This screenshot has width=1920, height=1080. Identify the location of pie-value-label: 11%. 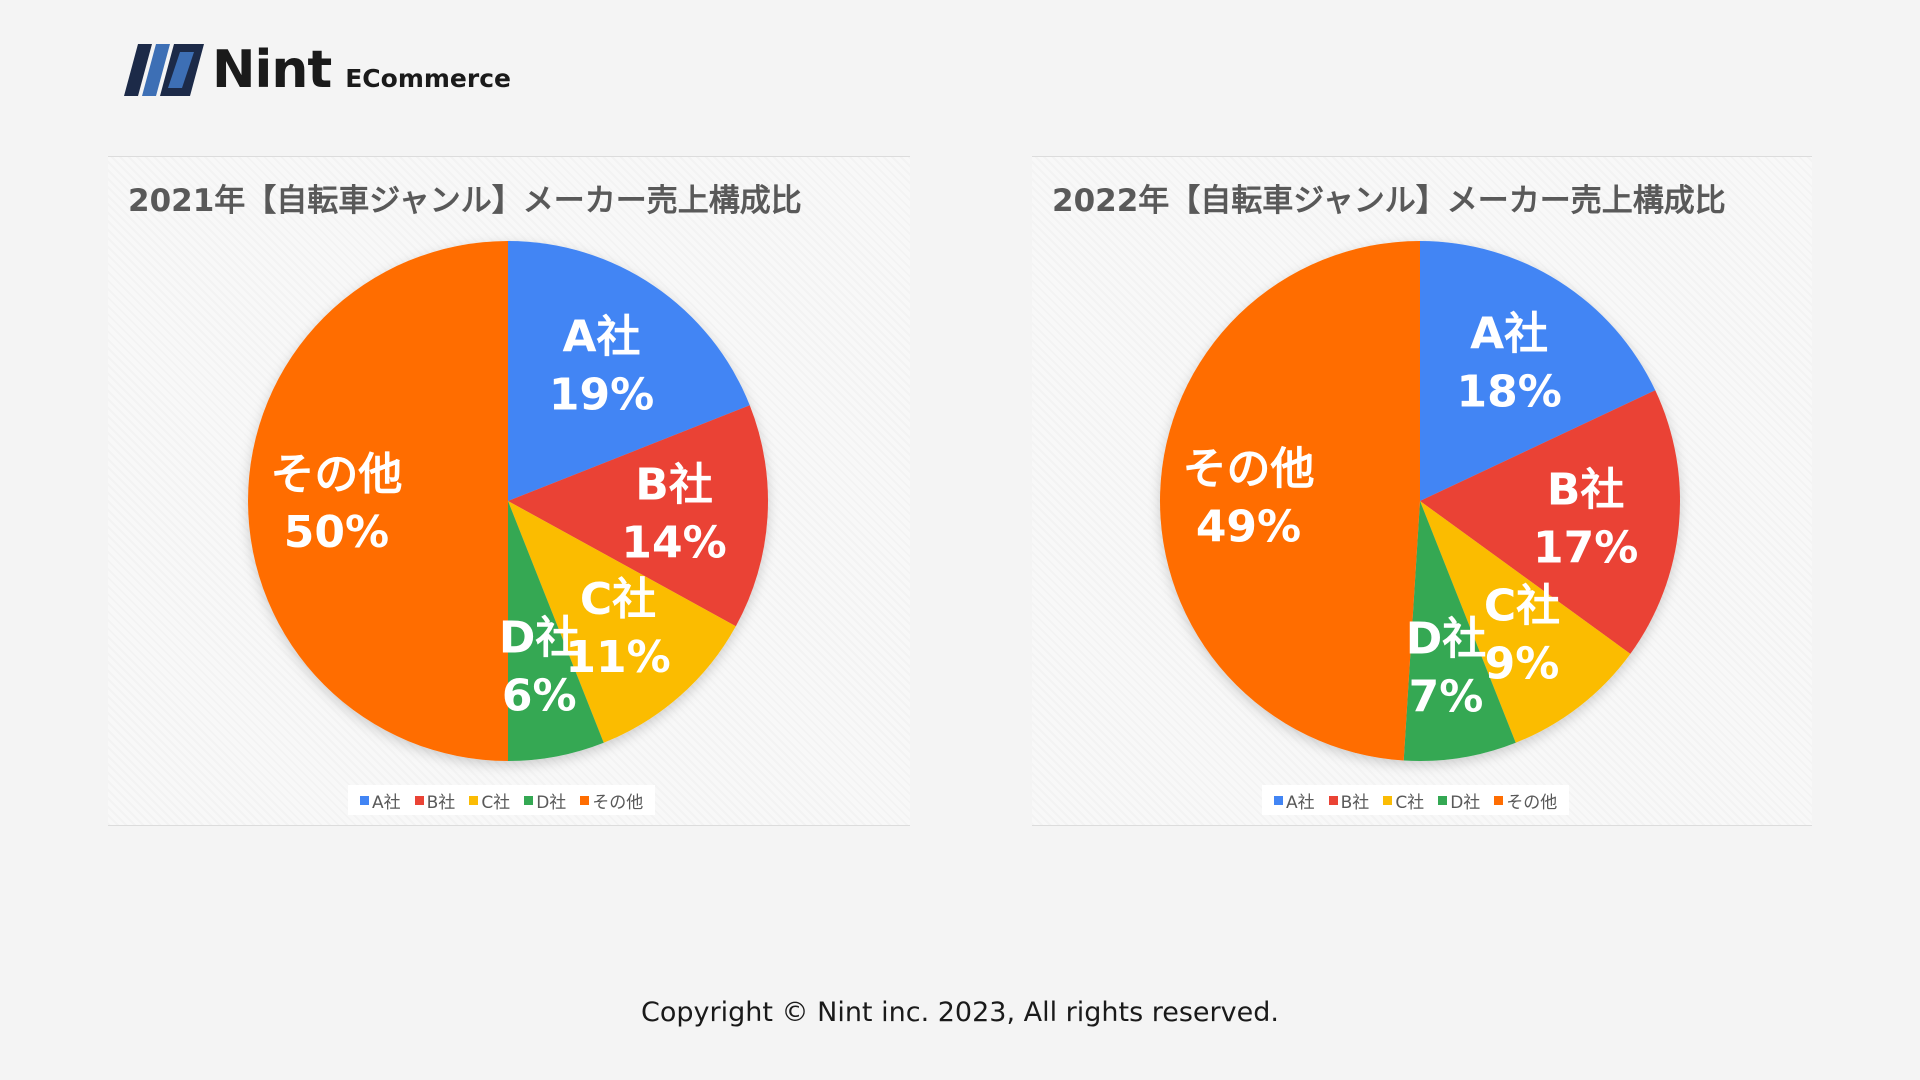
(617, 657).